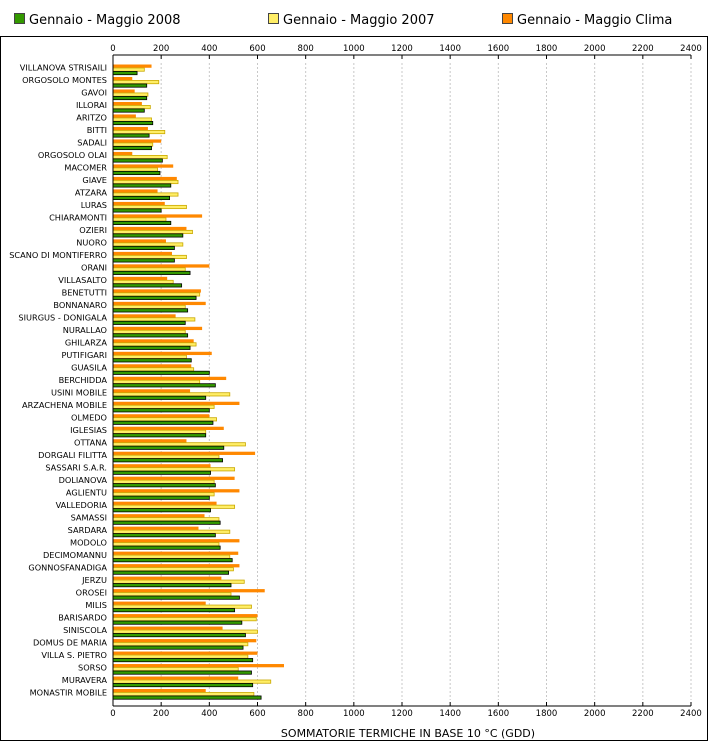 The image size is (709, 746). Describe the element at coordinates (86, 343) in the screenshot. I see `category-label: GHILARZA` at that location.